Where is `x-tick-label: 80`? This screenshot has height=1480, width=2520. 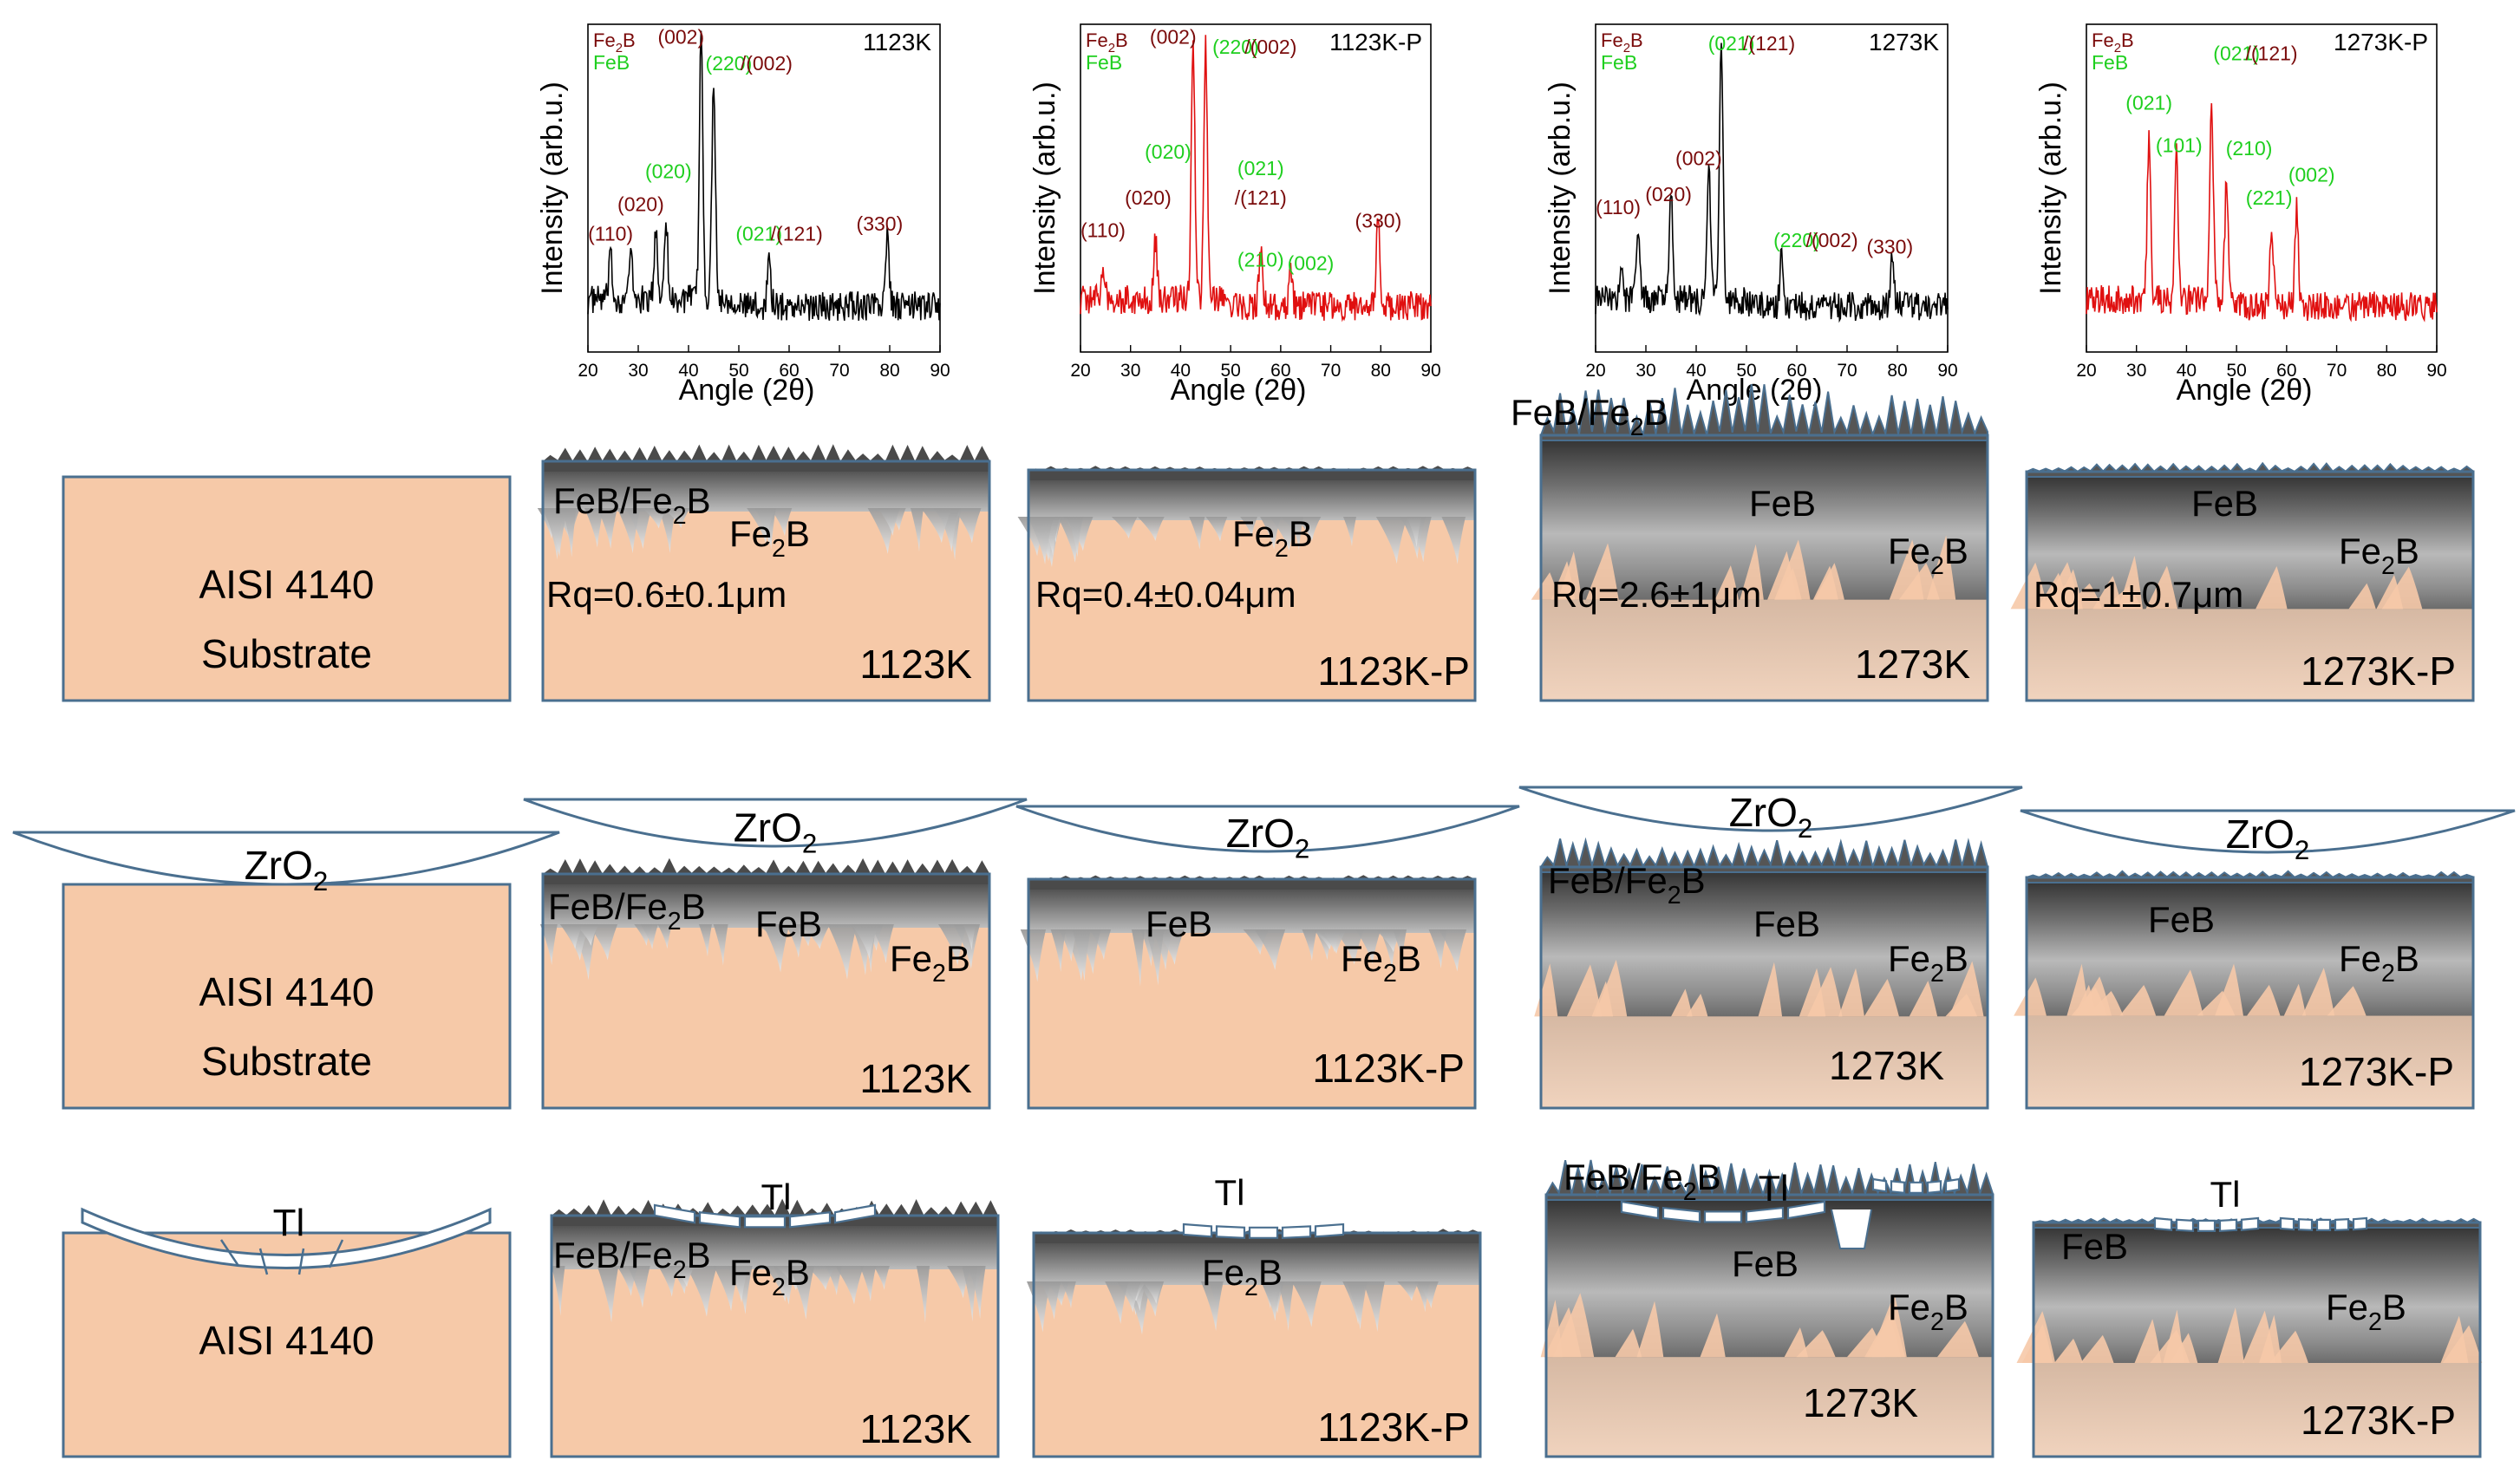 x-tick-label: 80 is located at coordinates (1897, 371).